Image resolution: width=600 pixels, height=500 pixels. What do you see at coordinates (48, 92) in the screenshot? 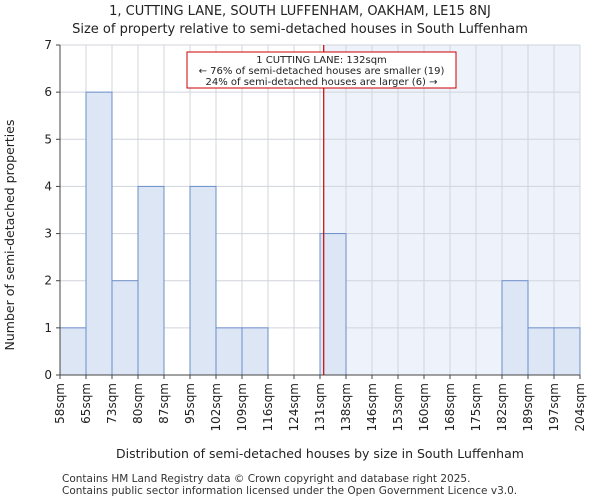
I see `y-tick-label: 6` at bounding box center [48, 92].